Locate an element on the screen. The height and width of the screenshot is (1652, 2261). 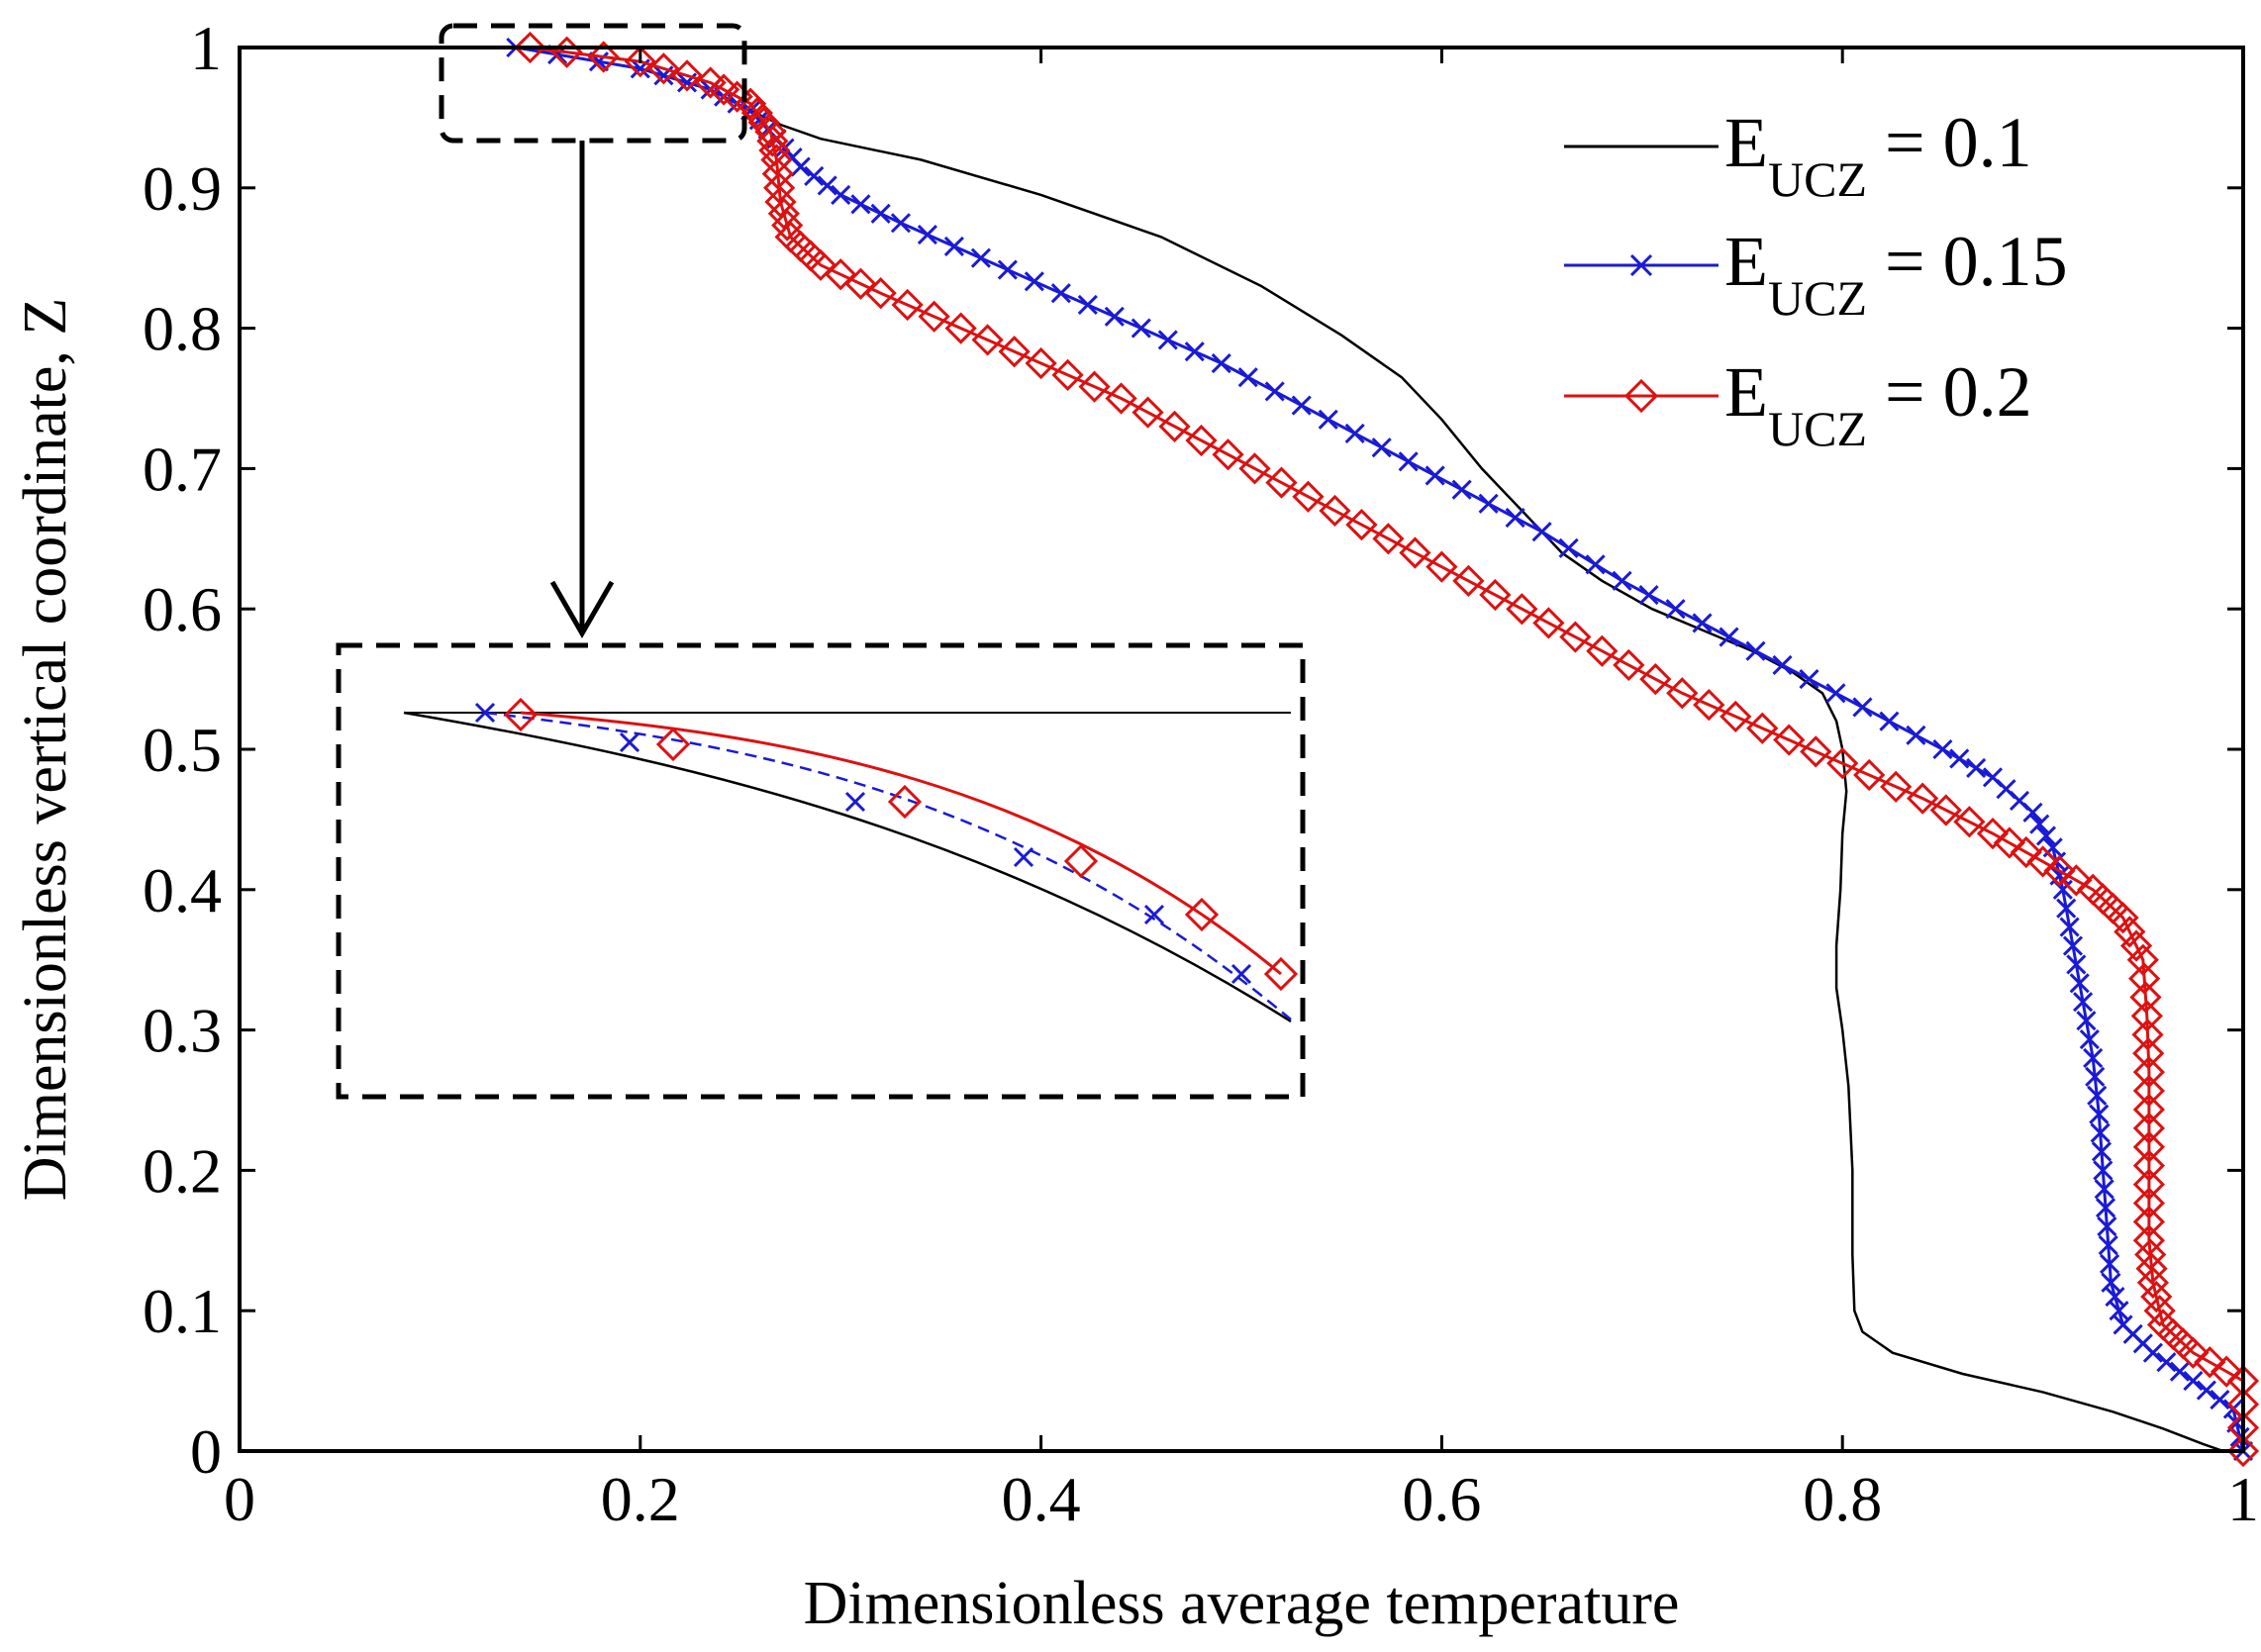
y-tick-label: 0.9 is located at coordinates (183, 188).